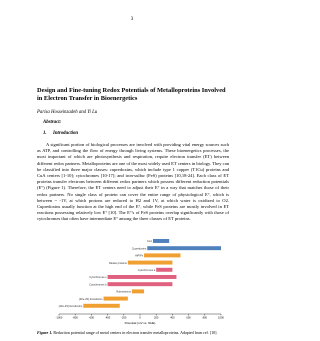 Image resolution: width=320 pixels, height=341 pixels. Describe the element at coordinates (118, 263) in the screenshot. I see `bar-label: Rieske proteins` at that location.